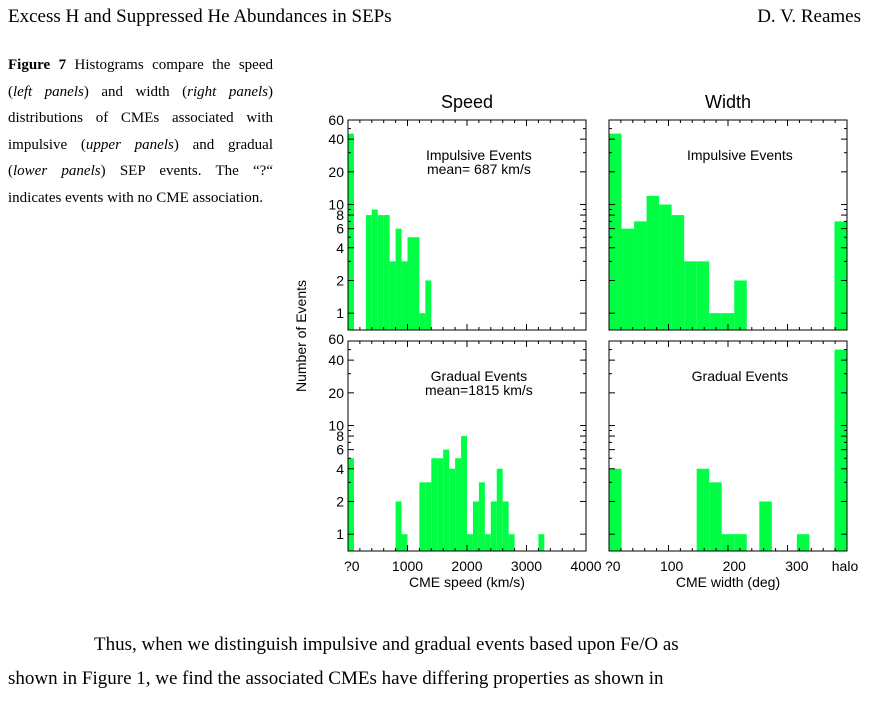  I want to click on y-axis-label: Number of Events, so click(301, 336).